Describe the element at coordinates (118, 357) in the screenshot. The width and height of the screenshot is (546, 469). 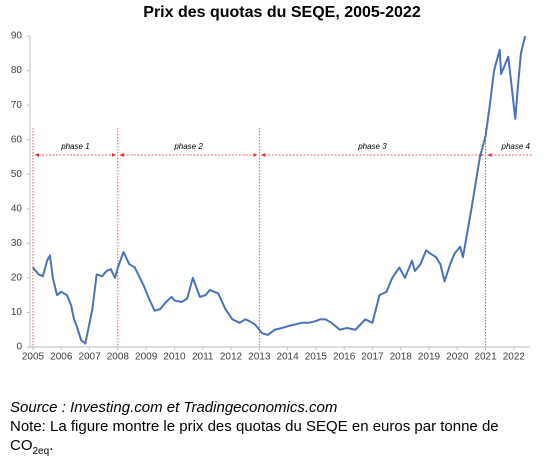
I see `x-tick-label: 2008` at that location.